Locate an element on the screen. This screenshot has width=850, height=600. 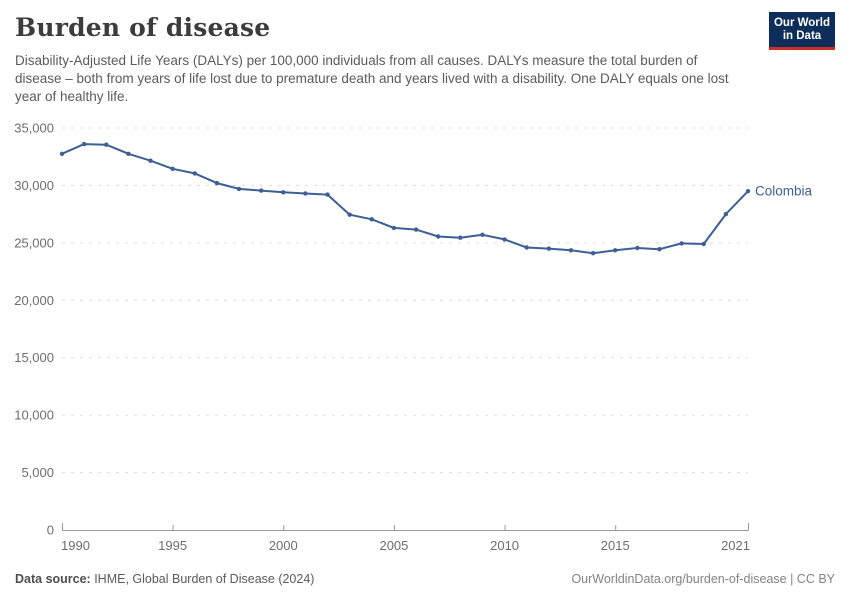
owid-logo: Our World in Data is located at coordinates (802, 31).